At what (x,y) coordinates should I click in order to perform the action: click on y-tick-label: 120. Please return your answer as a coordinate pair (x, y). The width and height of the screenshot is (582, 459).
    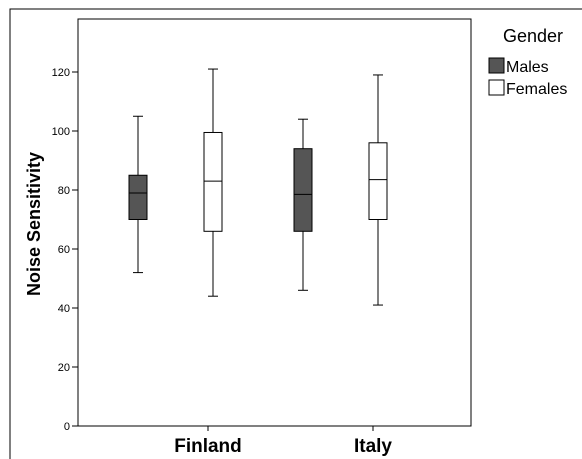
    Looking at the image, I should click on (61, 73).